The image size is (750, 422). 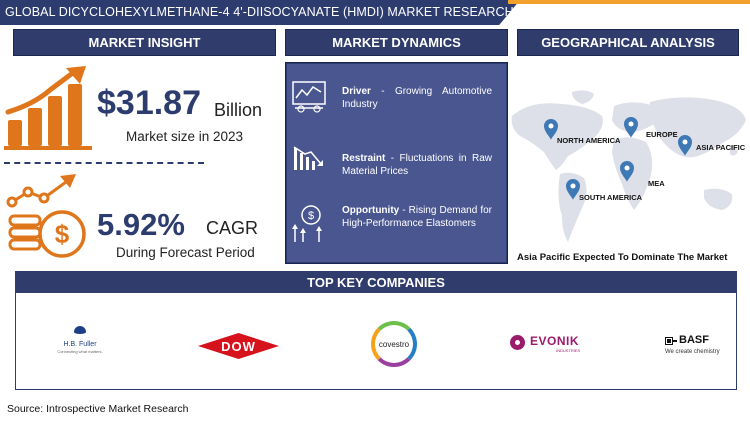 What do you see at coordinates (232, 228) in the screenshot?
I see `cagr-unit: CAGR` at bounding box center [232, 228].